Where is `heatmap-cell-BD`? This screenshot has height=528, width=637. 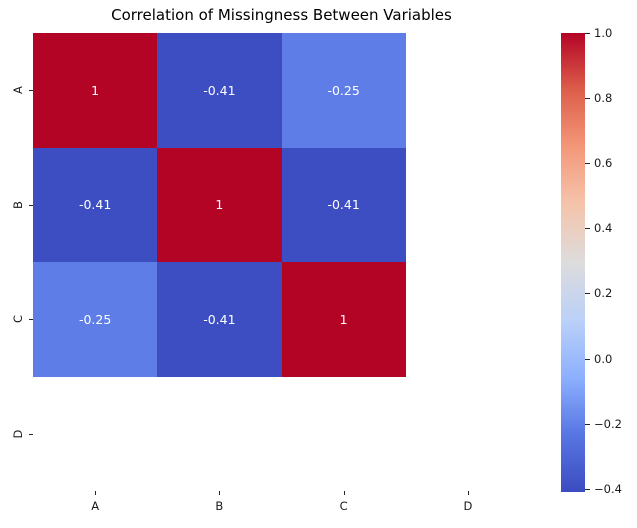
heatmap-cell-BD is located at coordinates (467, 204).